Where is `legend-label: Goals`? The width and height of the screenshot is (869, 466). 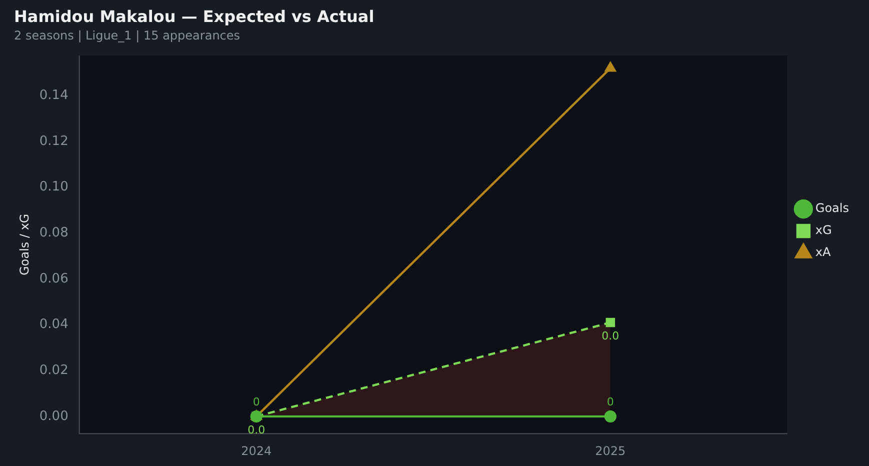 legend-label: Goals is located at coordinates (832, 208).